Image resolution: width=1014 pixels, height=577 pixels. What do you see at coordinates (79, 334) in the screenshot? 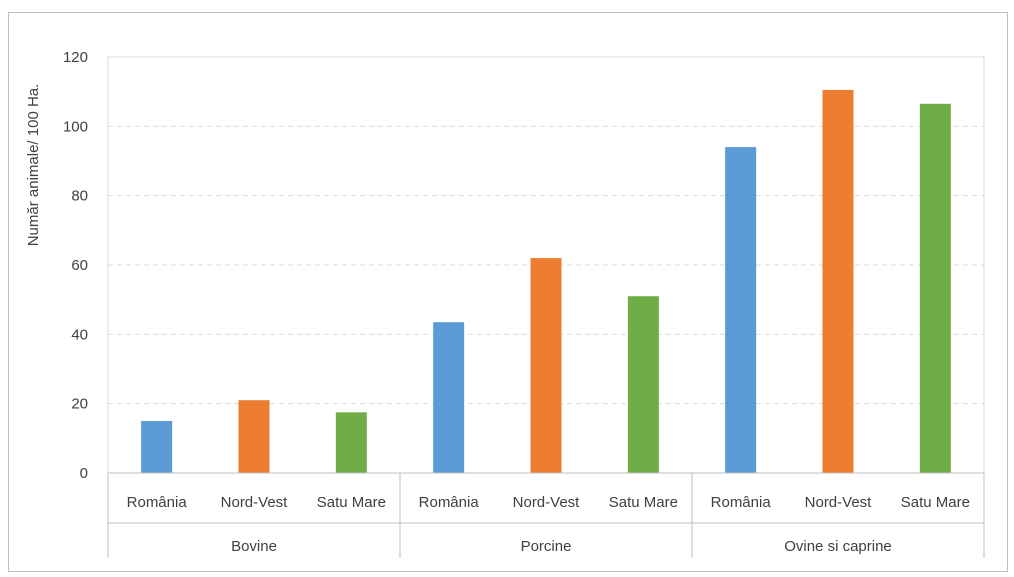
I see `y-tick-label: 40` at bounding box center [79, 334].